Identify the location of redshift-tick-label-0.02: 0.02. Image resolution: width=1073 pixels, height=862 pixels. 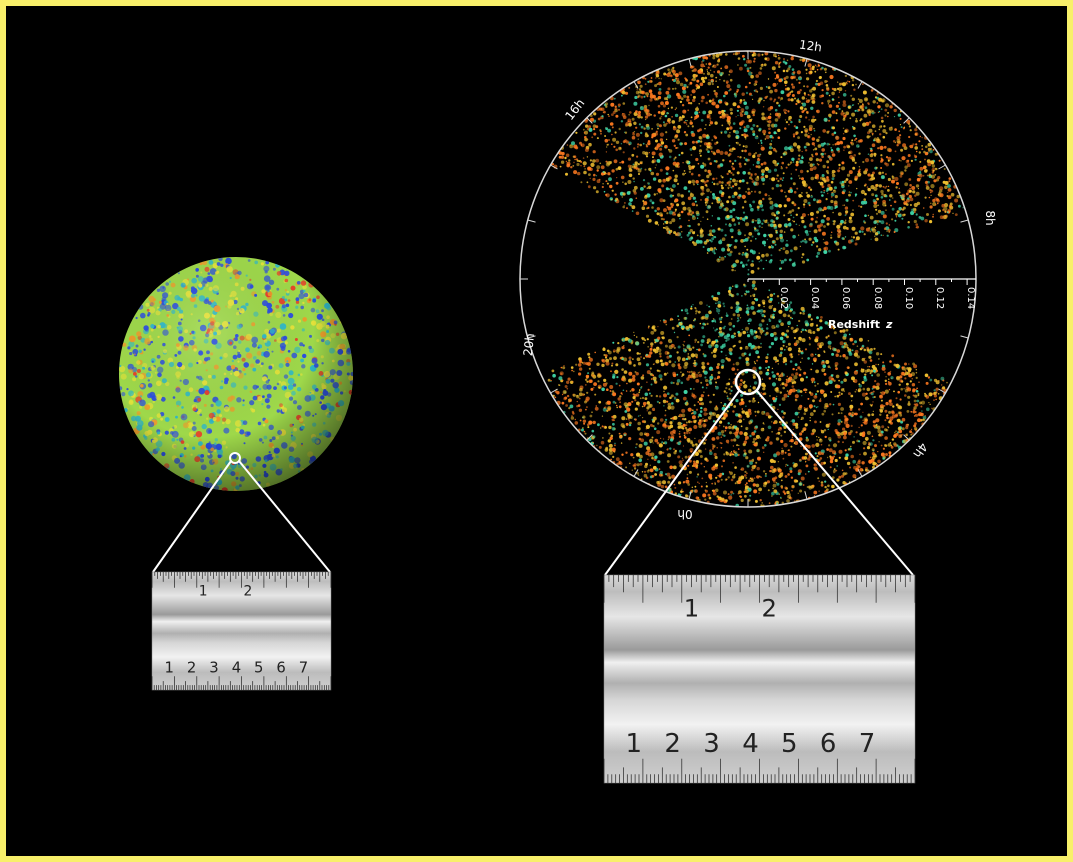
(783, 298).